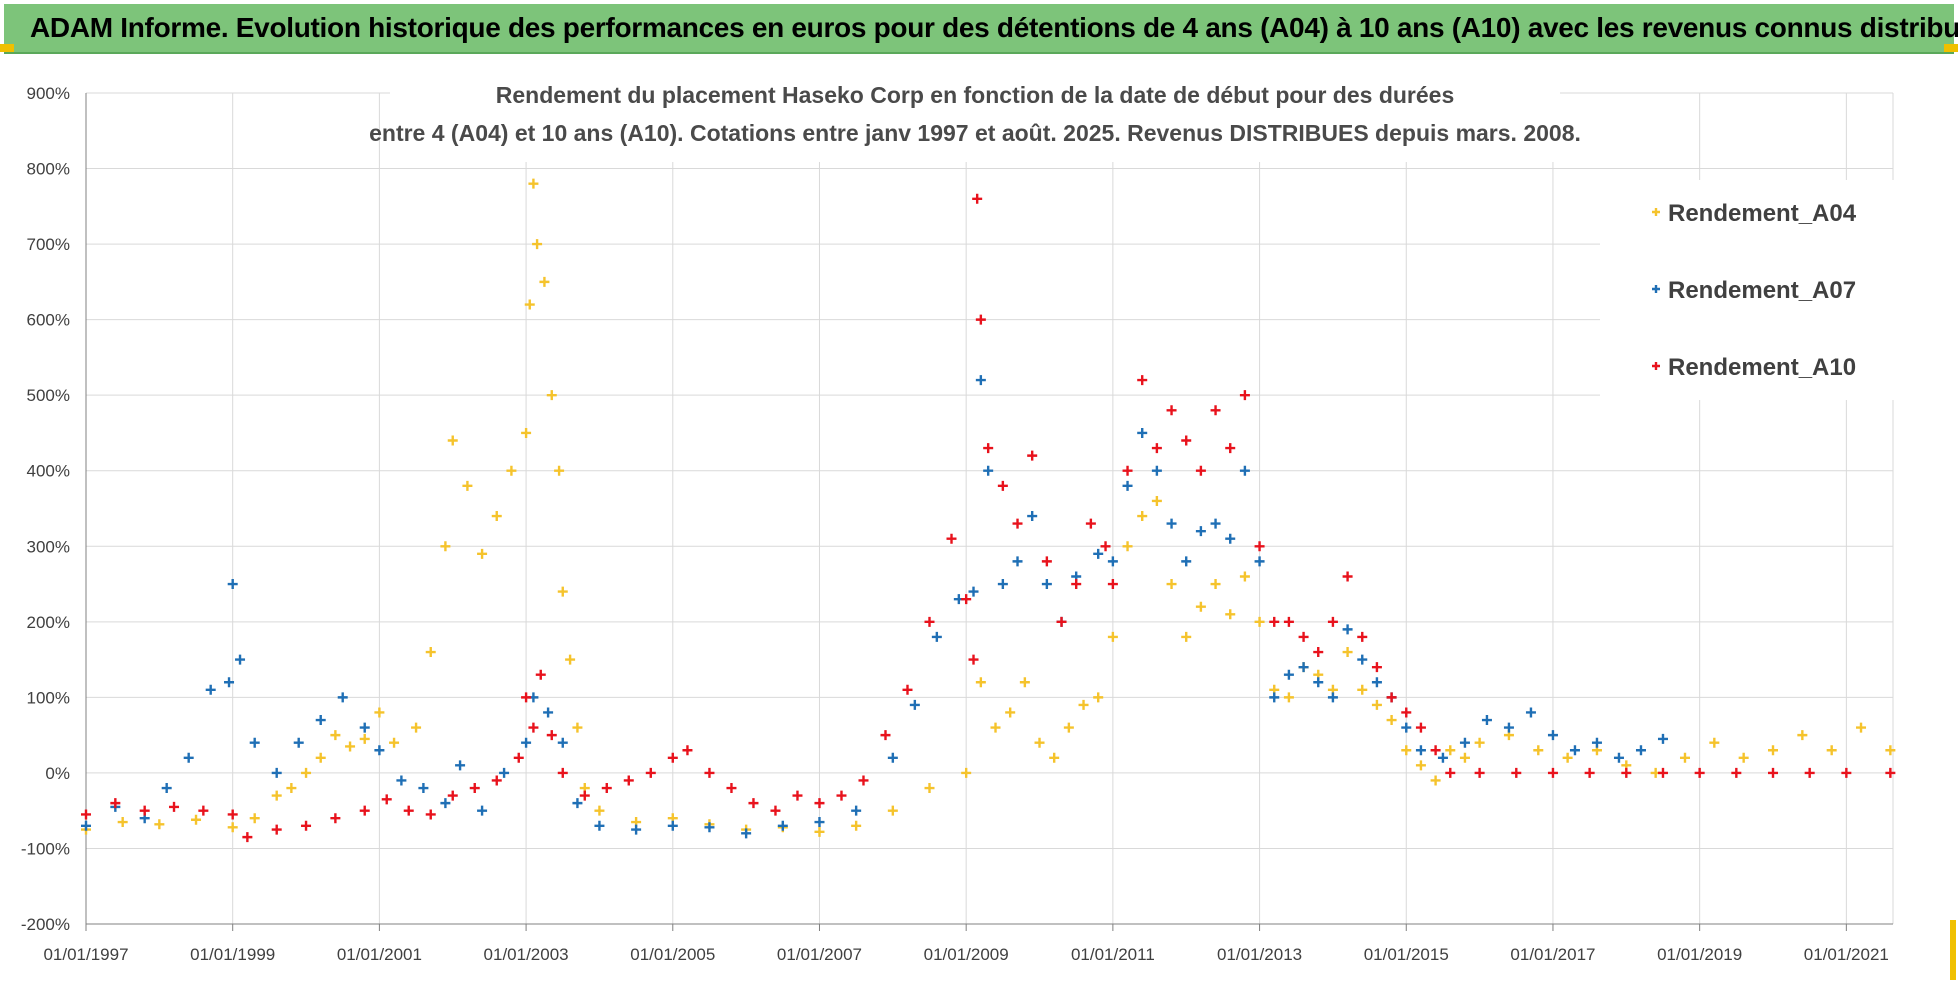  I want to click on legend-label: Rendement_A04, so click(1762, 213).